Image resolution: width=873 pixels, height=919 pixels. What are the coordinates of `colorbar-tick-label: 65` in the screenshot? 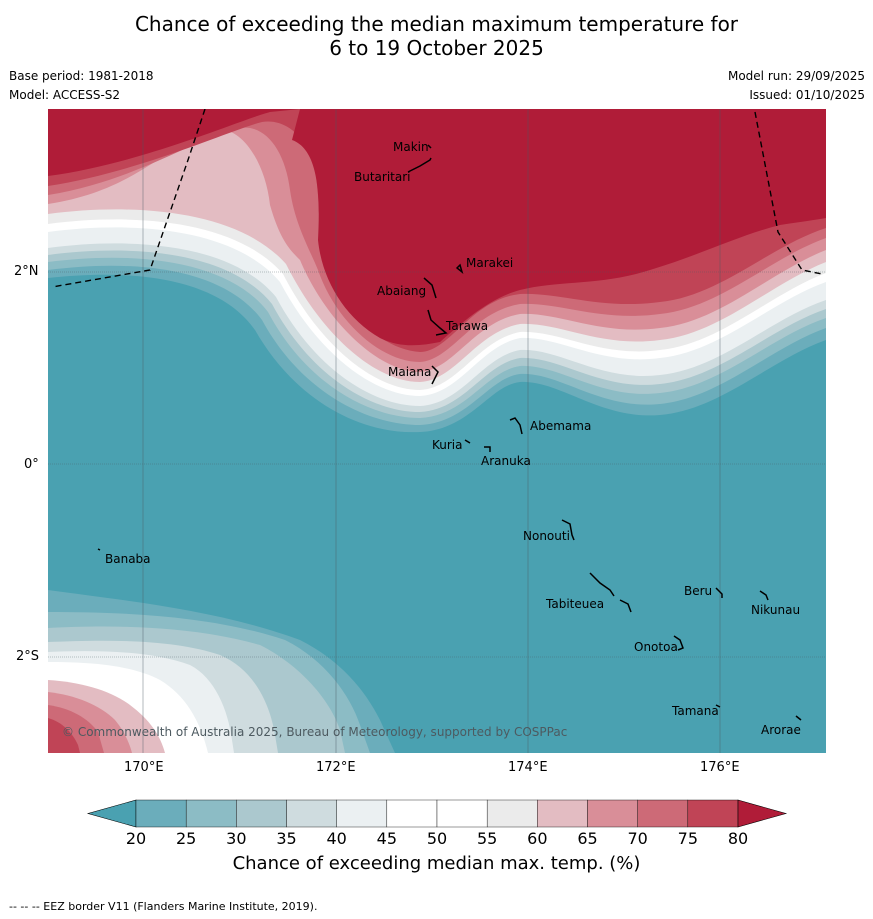 It's located at (587, 838).